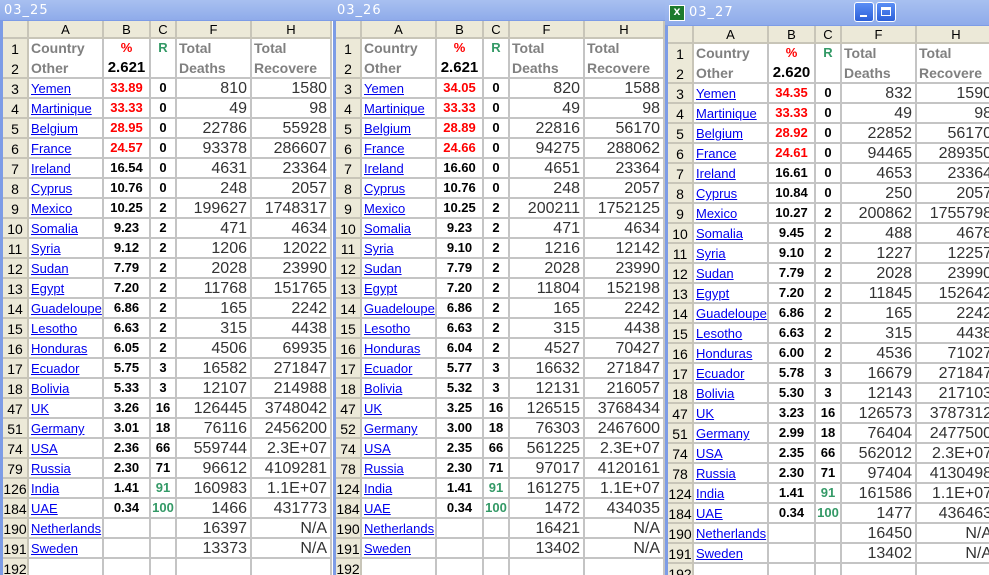  Describe the element at coordinates (953, 154) in the screenshot. I see `total-recovered-cell: 289350` at that location.